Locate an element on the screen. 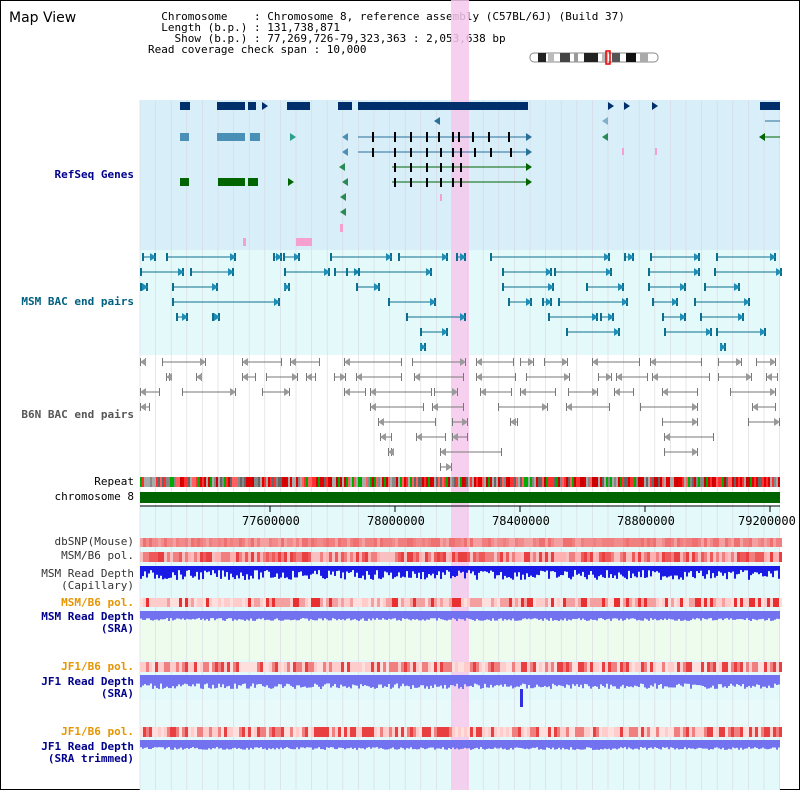 The width and height of the screenshot is (800, 790). track-label-msm-depth-sra: MSM Read Depth is located at coordinates (87, 616).